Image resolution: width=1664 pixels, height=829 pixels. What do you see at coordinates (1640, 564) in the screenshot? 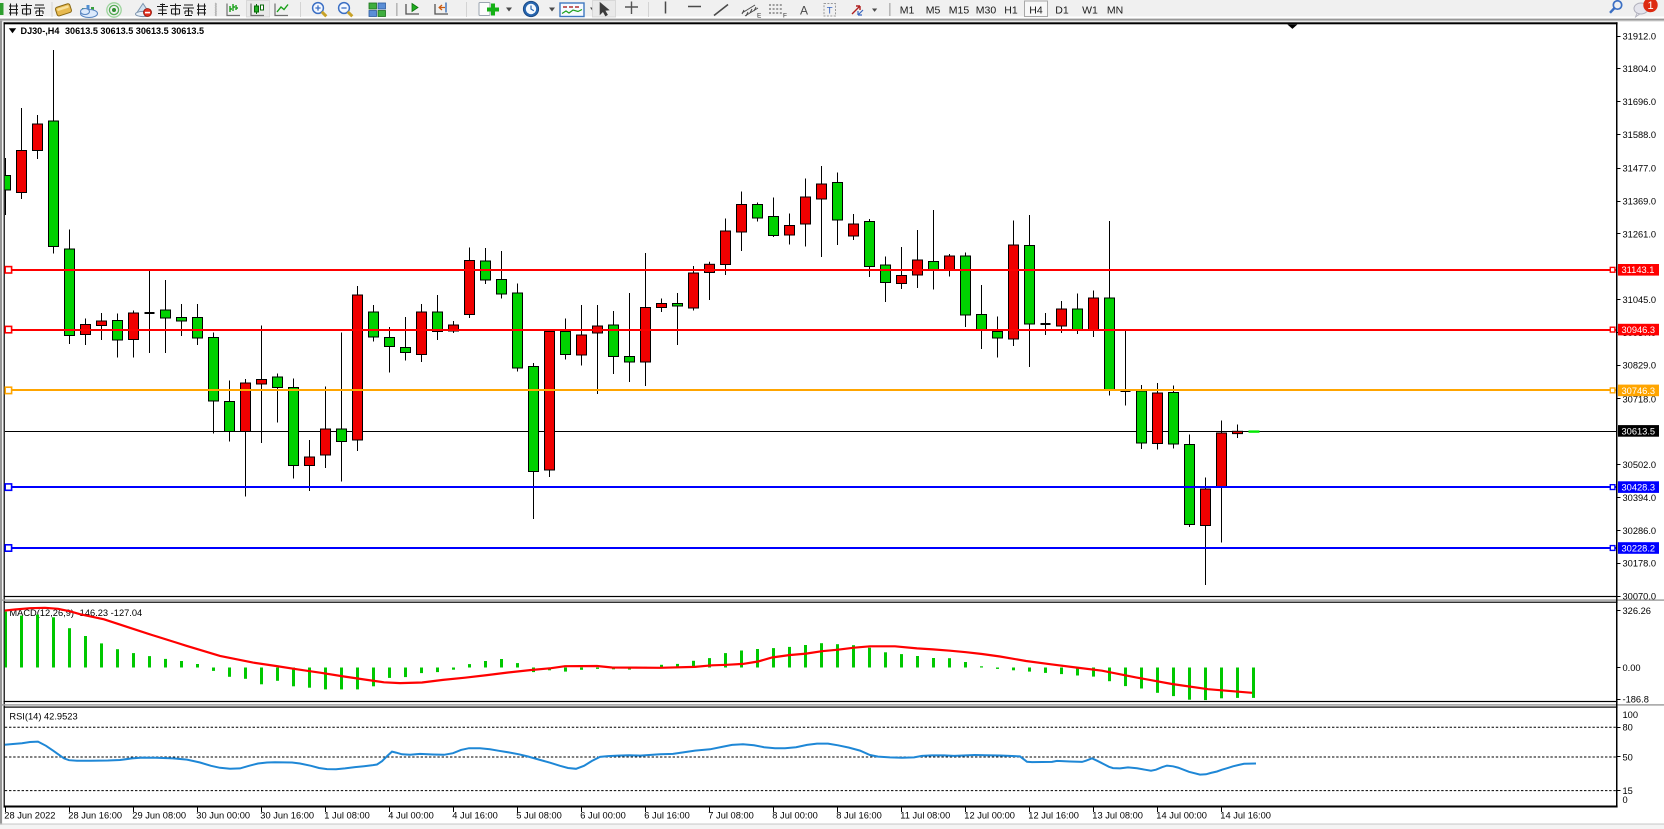
I see `svg-text: 30178.0` at bounding box center [1640, 564].